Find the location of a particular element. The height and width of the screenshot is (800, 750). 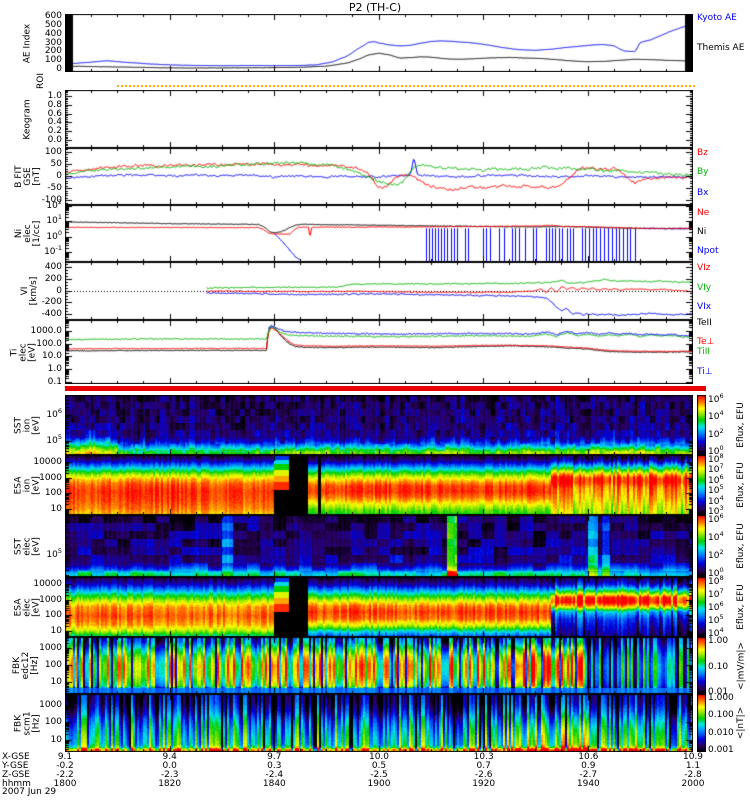

colorbar-fbk_e is located at coordinates (701, 665).